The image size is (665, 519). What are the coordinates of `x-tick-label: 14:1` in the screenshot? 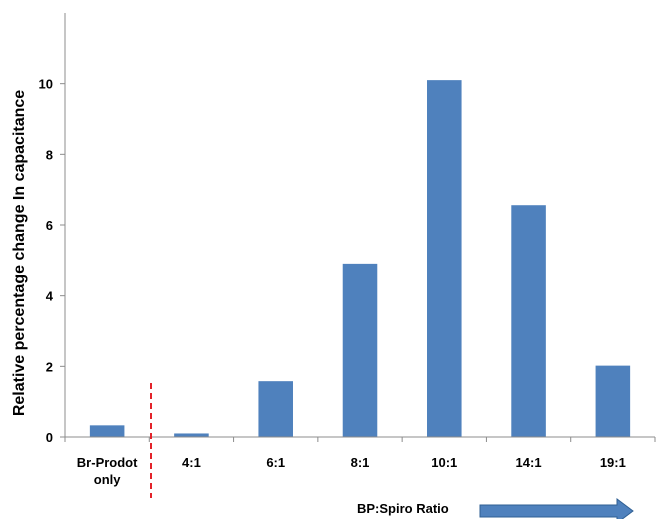 It's located at (529, 462).